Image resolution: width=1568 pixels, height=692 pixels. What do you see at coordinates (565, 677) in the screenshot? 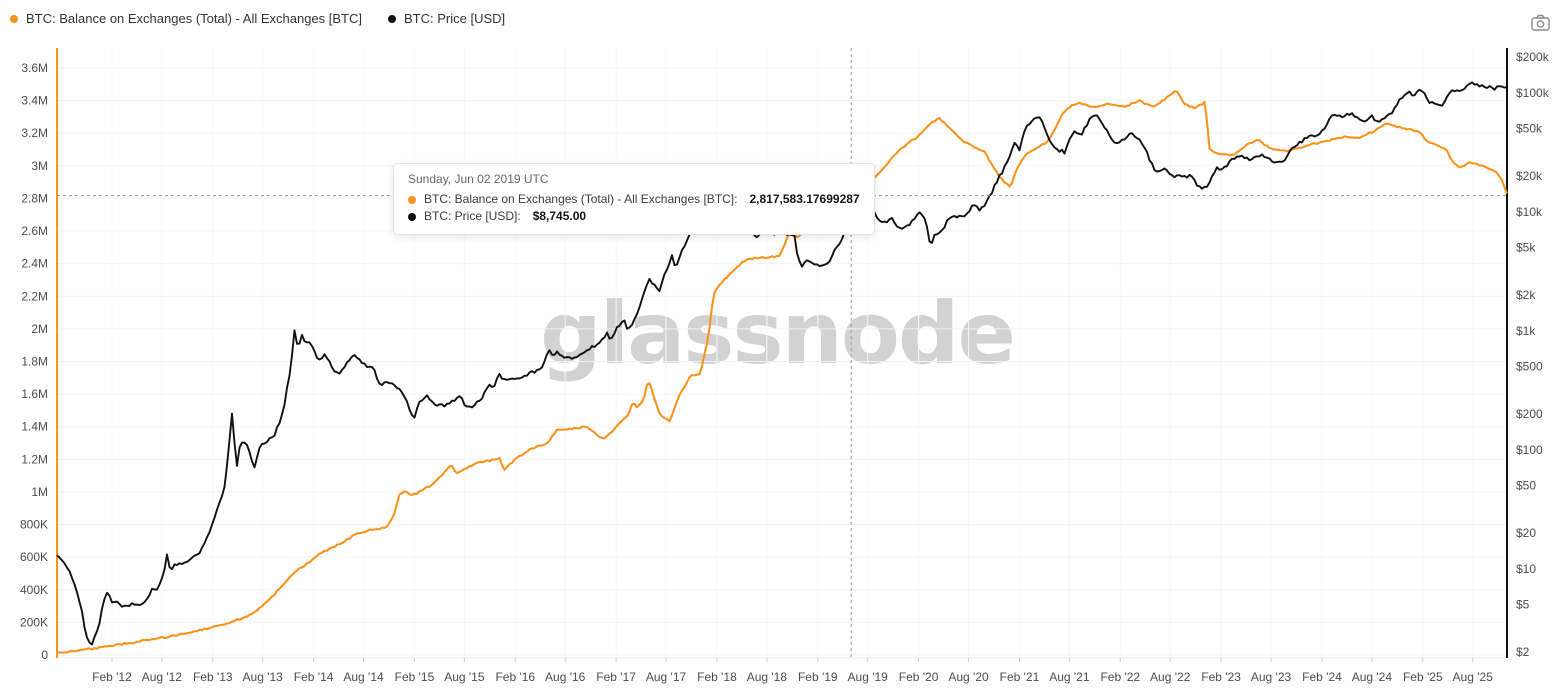
I see `x-axis-tick-label: Aug '16` at bounding box center [565, 677].